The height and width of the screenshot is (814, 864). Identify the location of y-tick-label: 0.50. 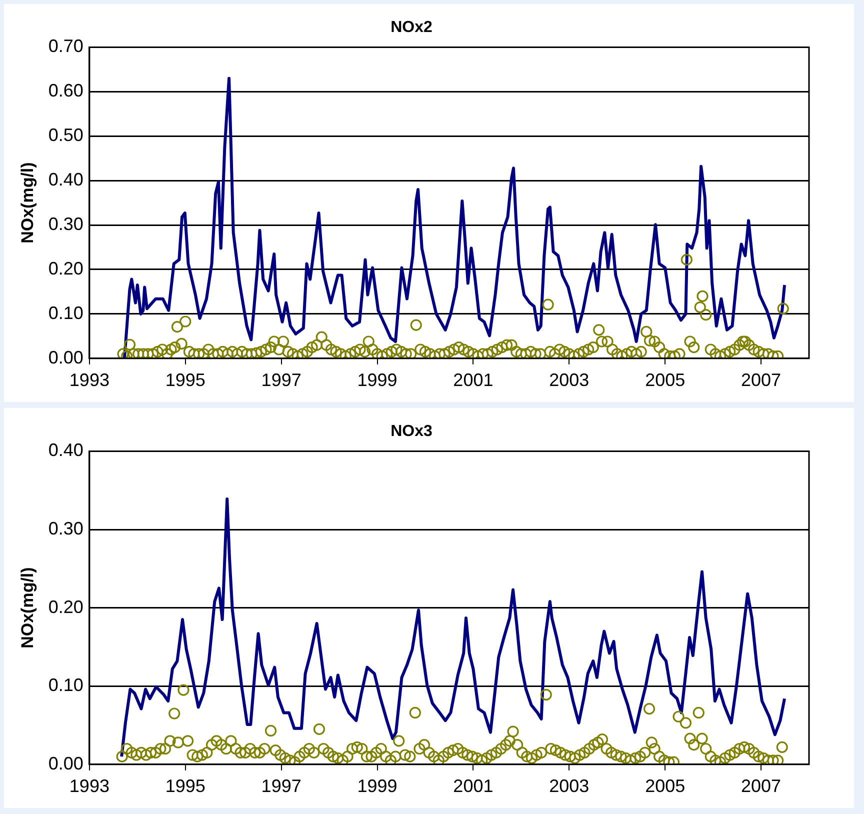
(66, 135).